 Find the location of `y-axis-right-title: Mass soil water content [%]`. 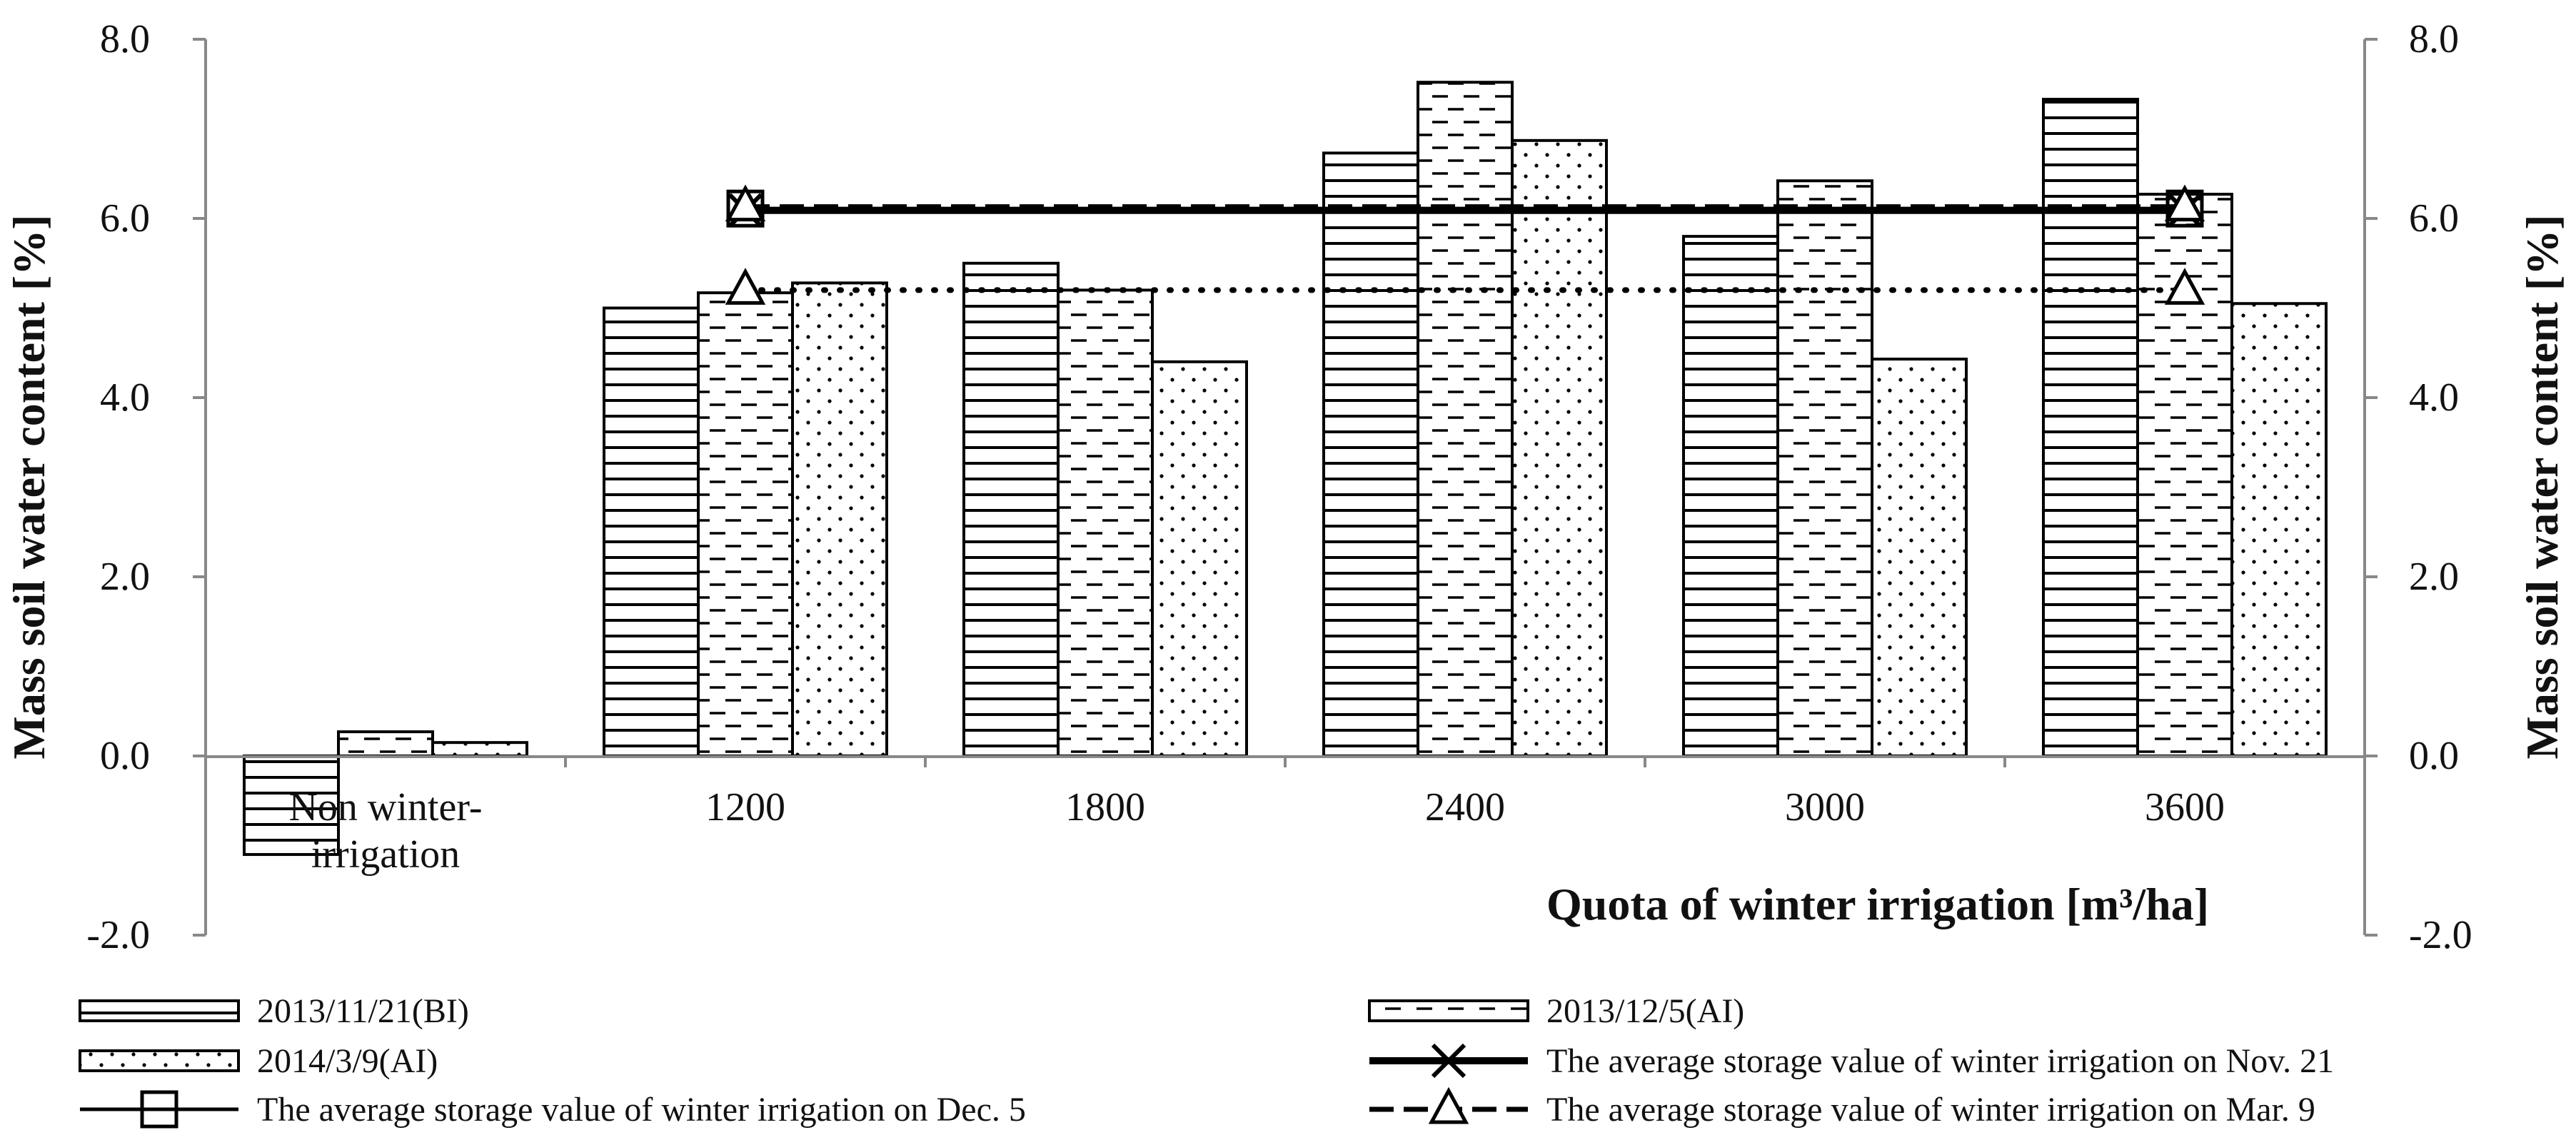

y-axis-right-title: Mass soil water content [%] is located at coordinates (2542, 486).